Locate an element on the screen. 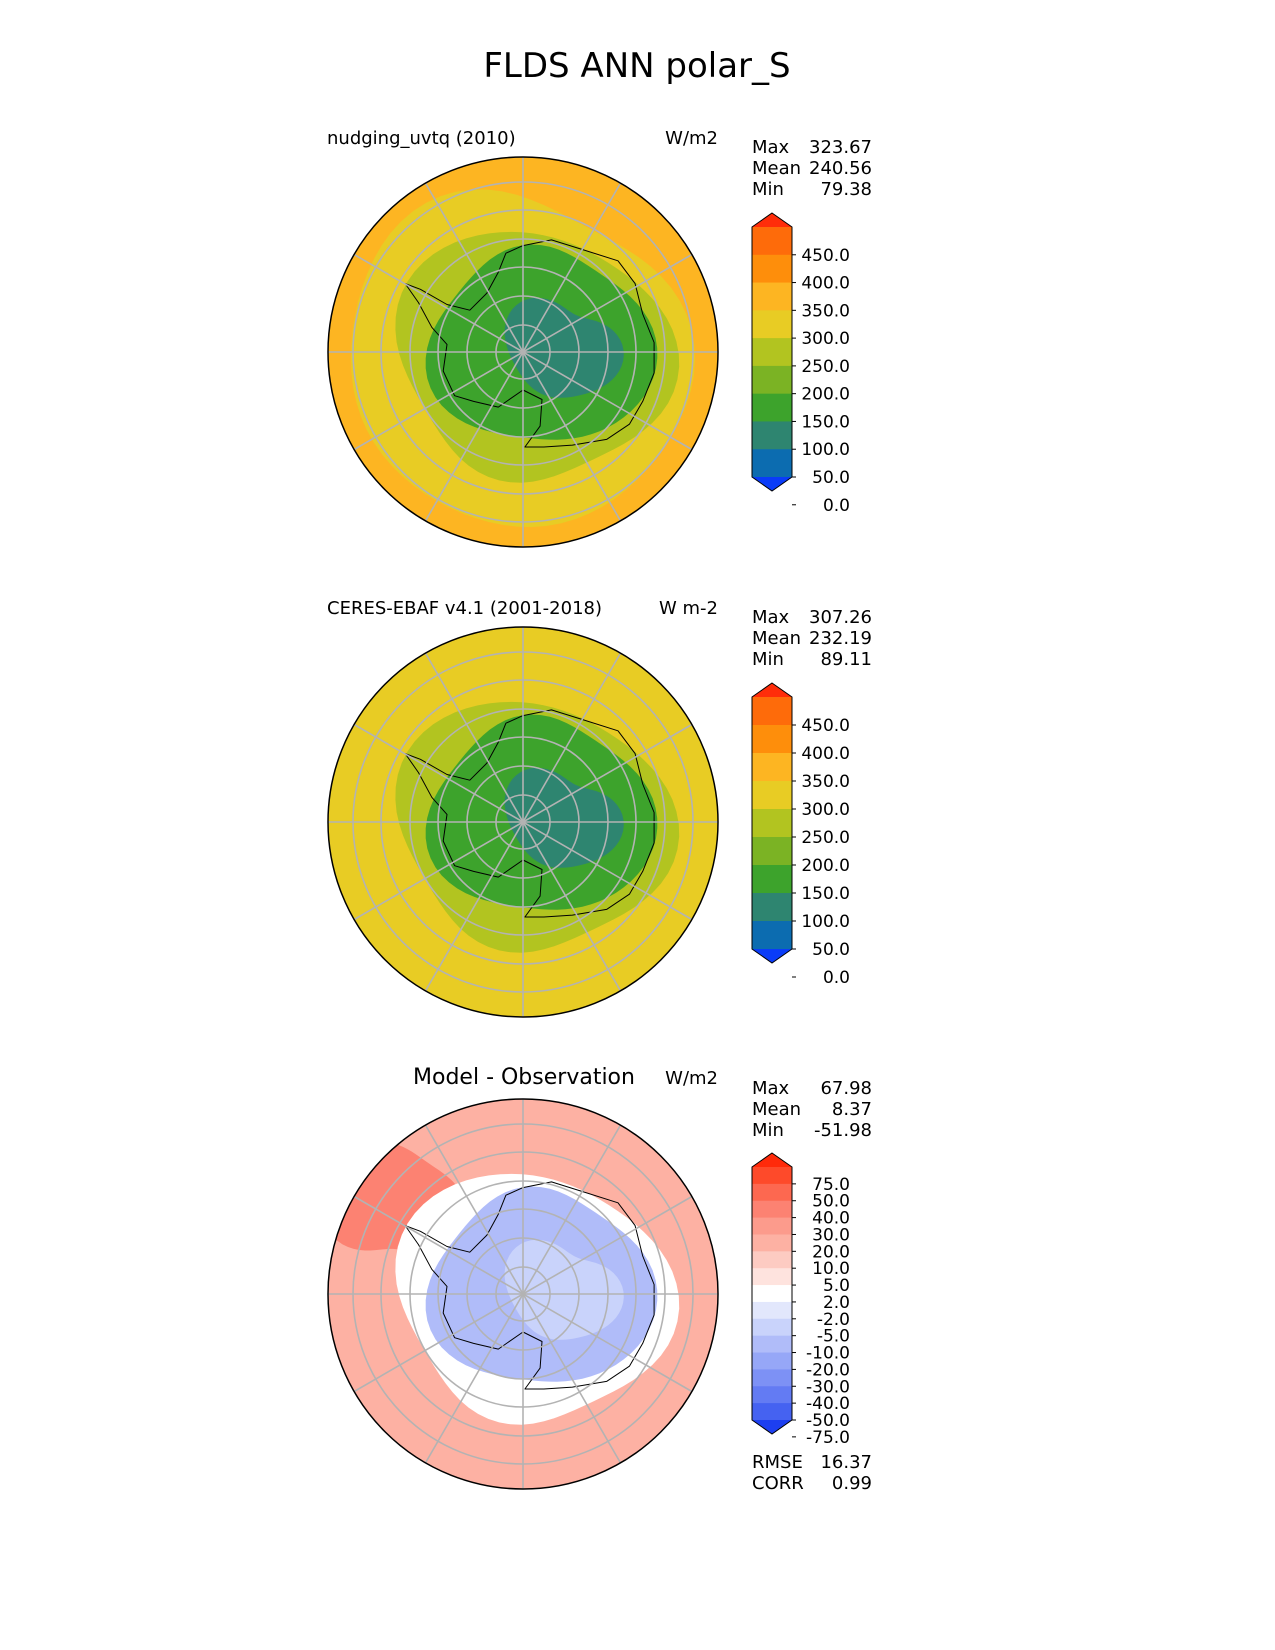 Image resolution: width=1275 pixels, height=1650 pixels. stat-value-rmse: 16.37 is located at coordinates (846, 1462).